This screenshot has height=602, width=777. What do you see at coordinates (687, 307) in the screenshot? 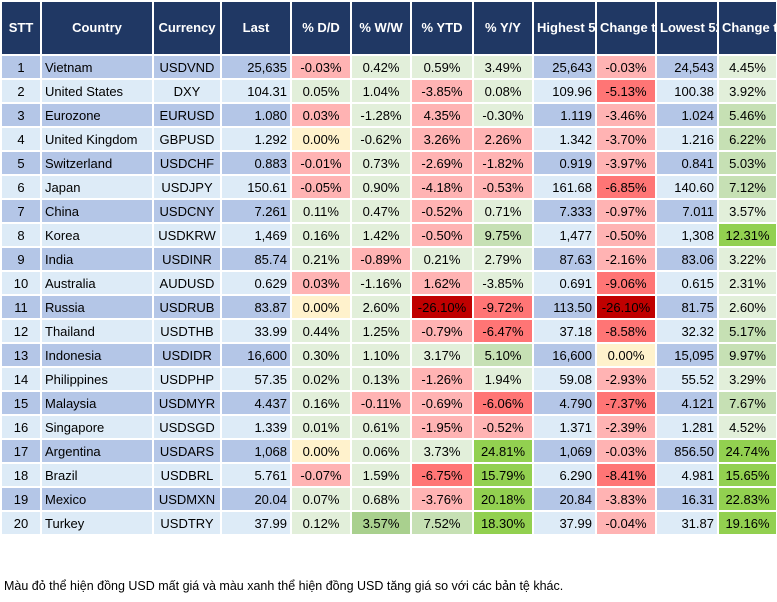
I see `cell-lowest-52w: 81.75` at bounding box center [687, 307].